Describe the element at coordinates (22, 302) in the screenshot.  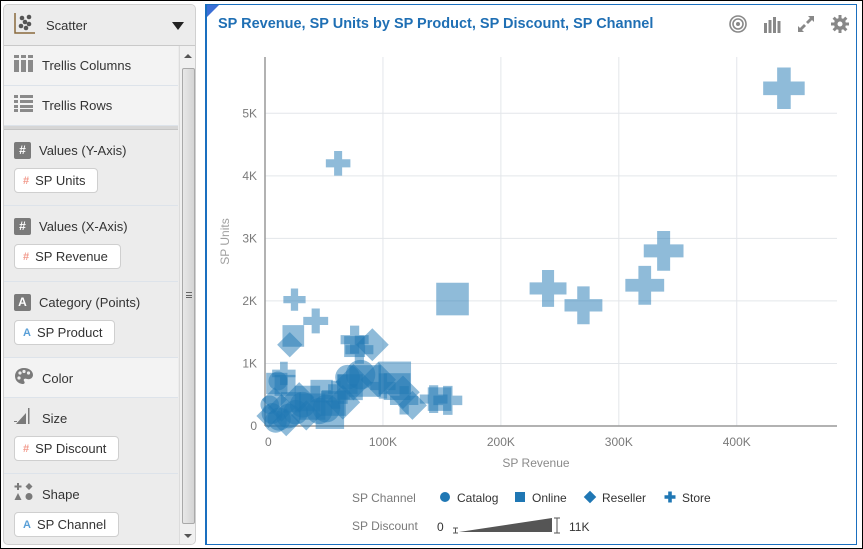
I see `attribute-icon: A` at that location.